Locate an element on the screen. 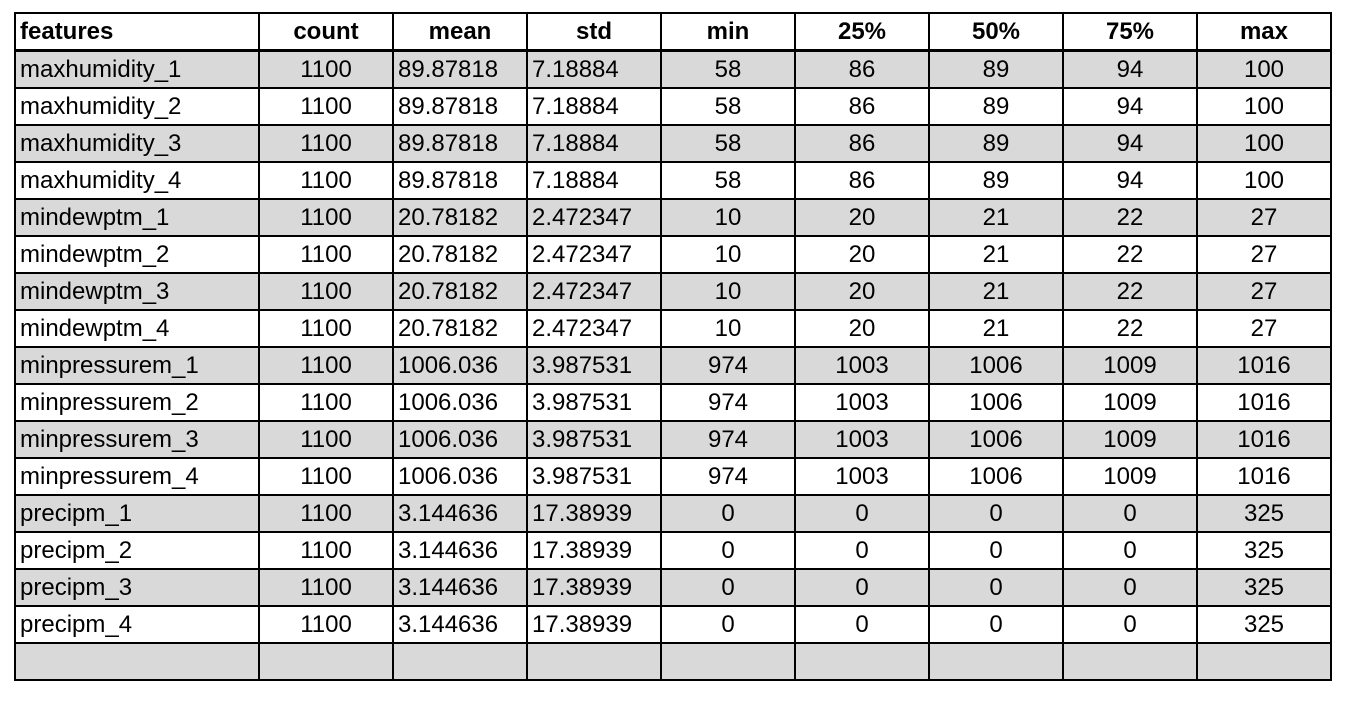 The height and width of the screenshot is (725, 1347). cell-p75: 22 is located at coordinates (1130, 254).